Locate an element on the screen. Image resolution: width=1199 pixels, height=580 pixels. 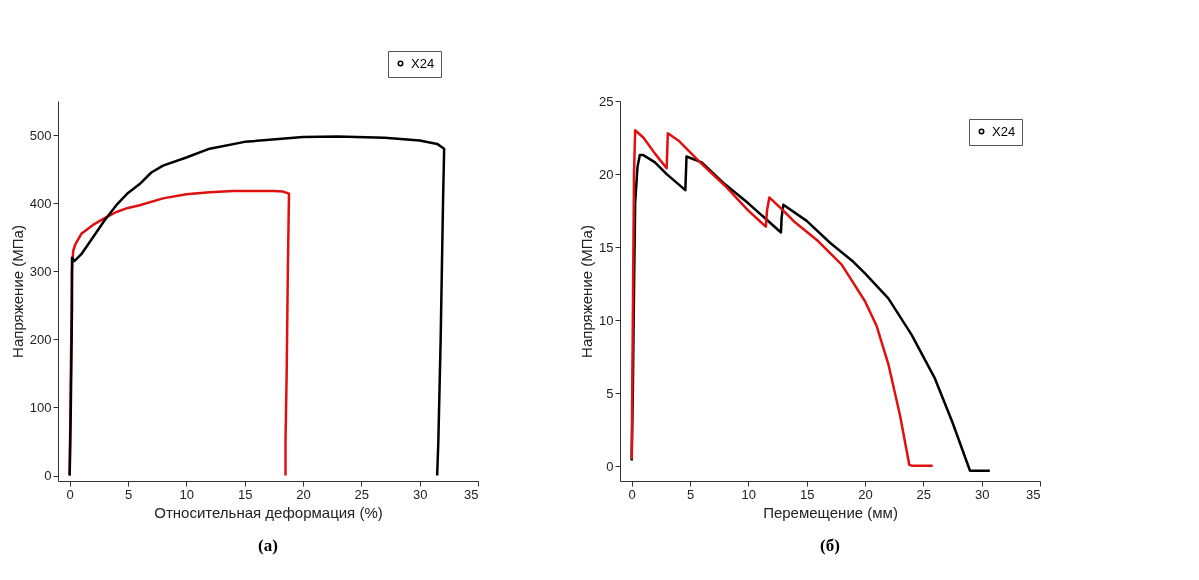
x-axis-title: Перемещение (мм) is located at coordinates (830, 512).